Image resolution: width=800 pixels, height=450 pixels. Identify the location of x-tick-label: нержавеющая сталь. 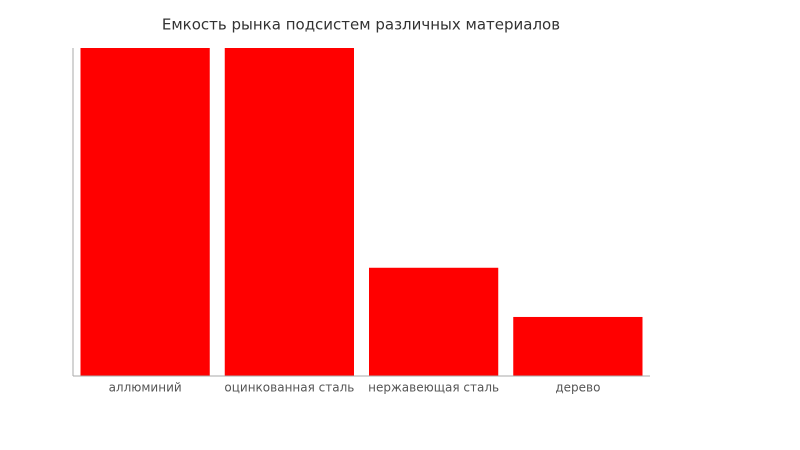
(433, 388).